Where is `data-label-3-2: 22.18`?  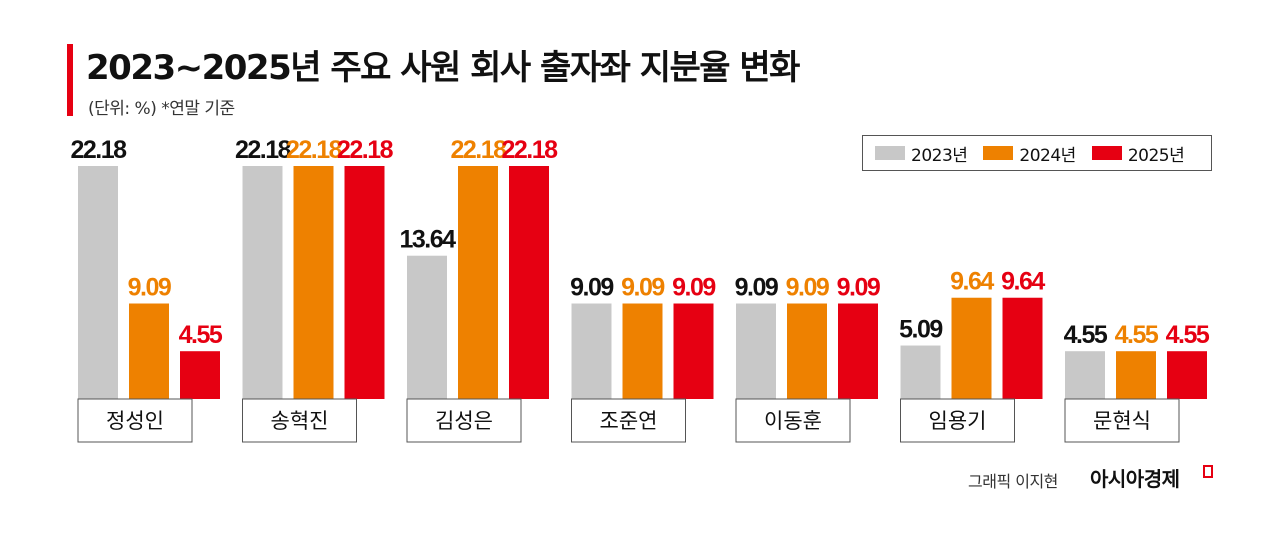 data-label-3-2: 22.18 is located at coordinates (478, 150).